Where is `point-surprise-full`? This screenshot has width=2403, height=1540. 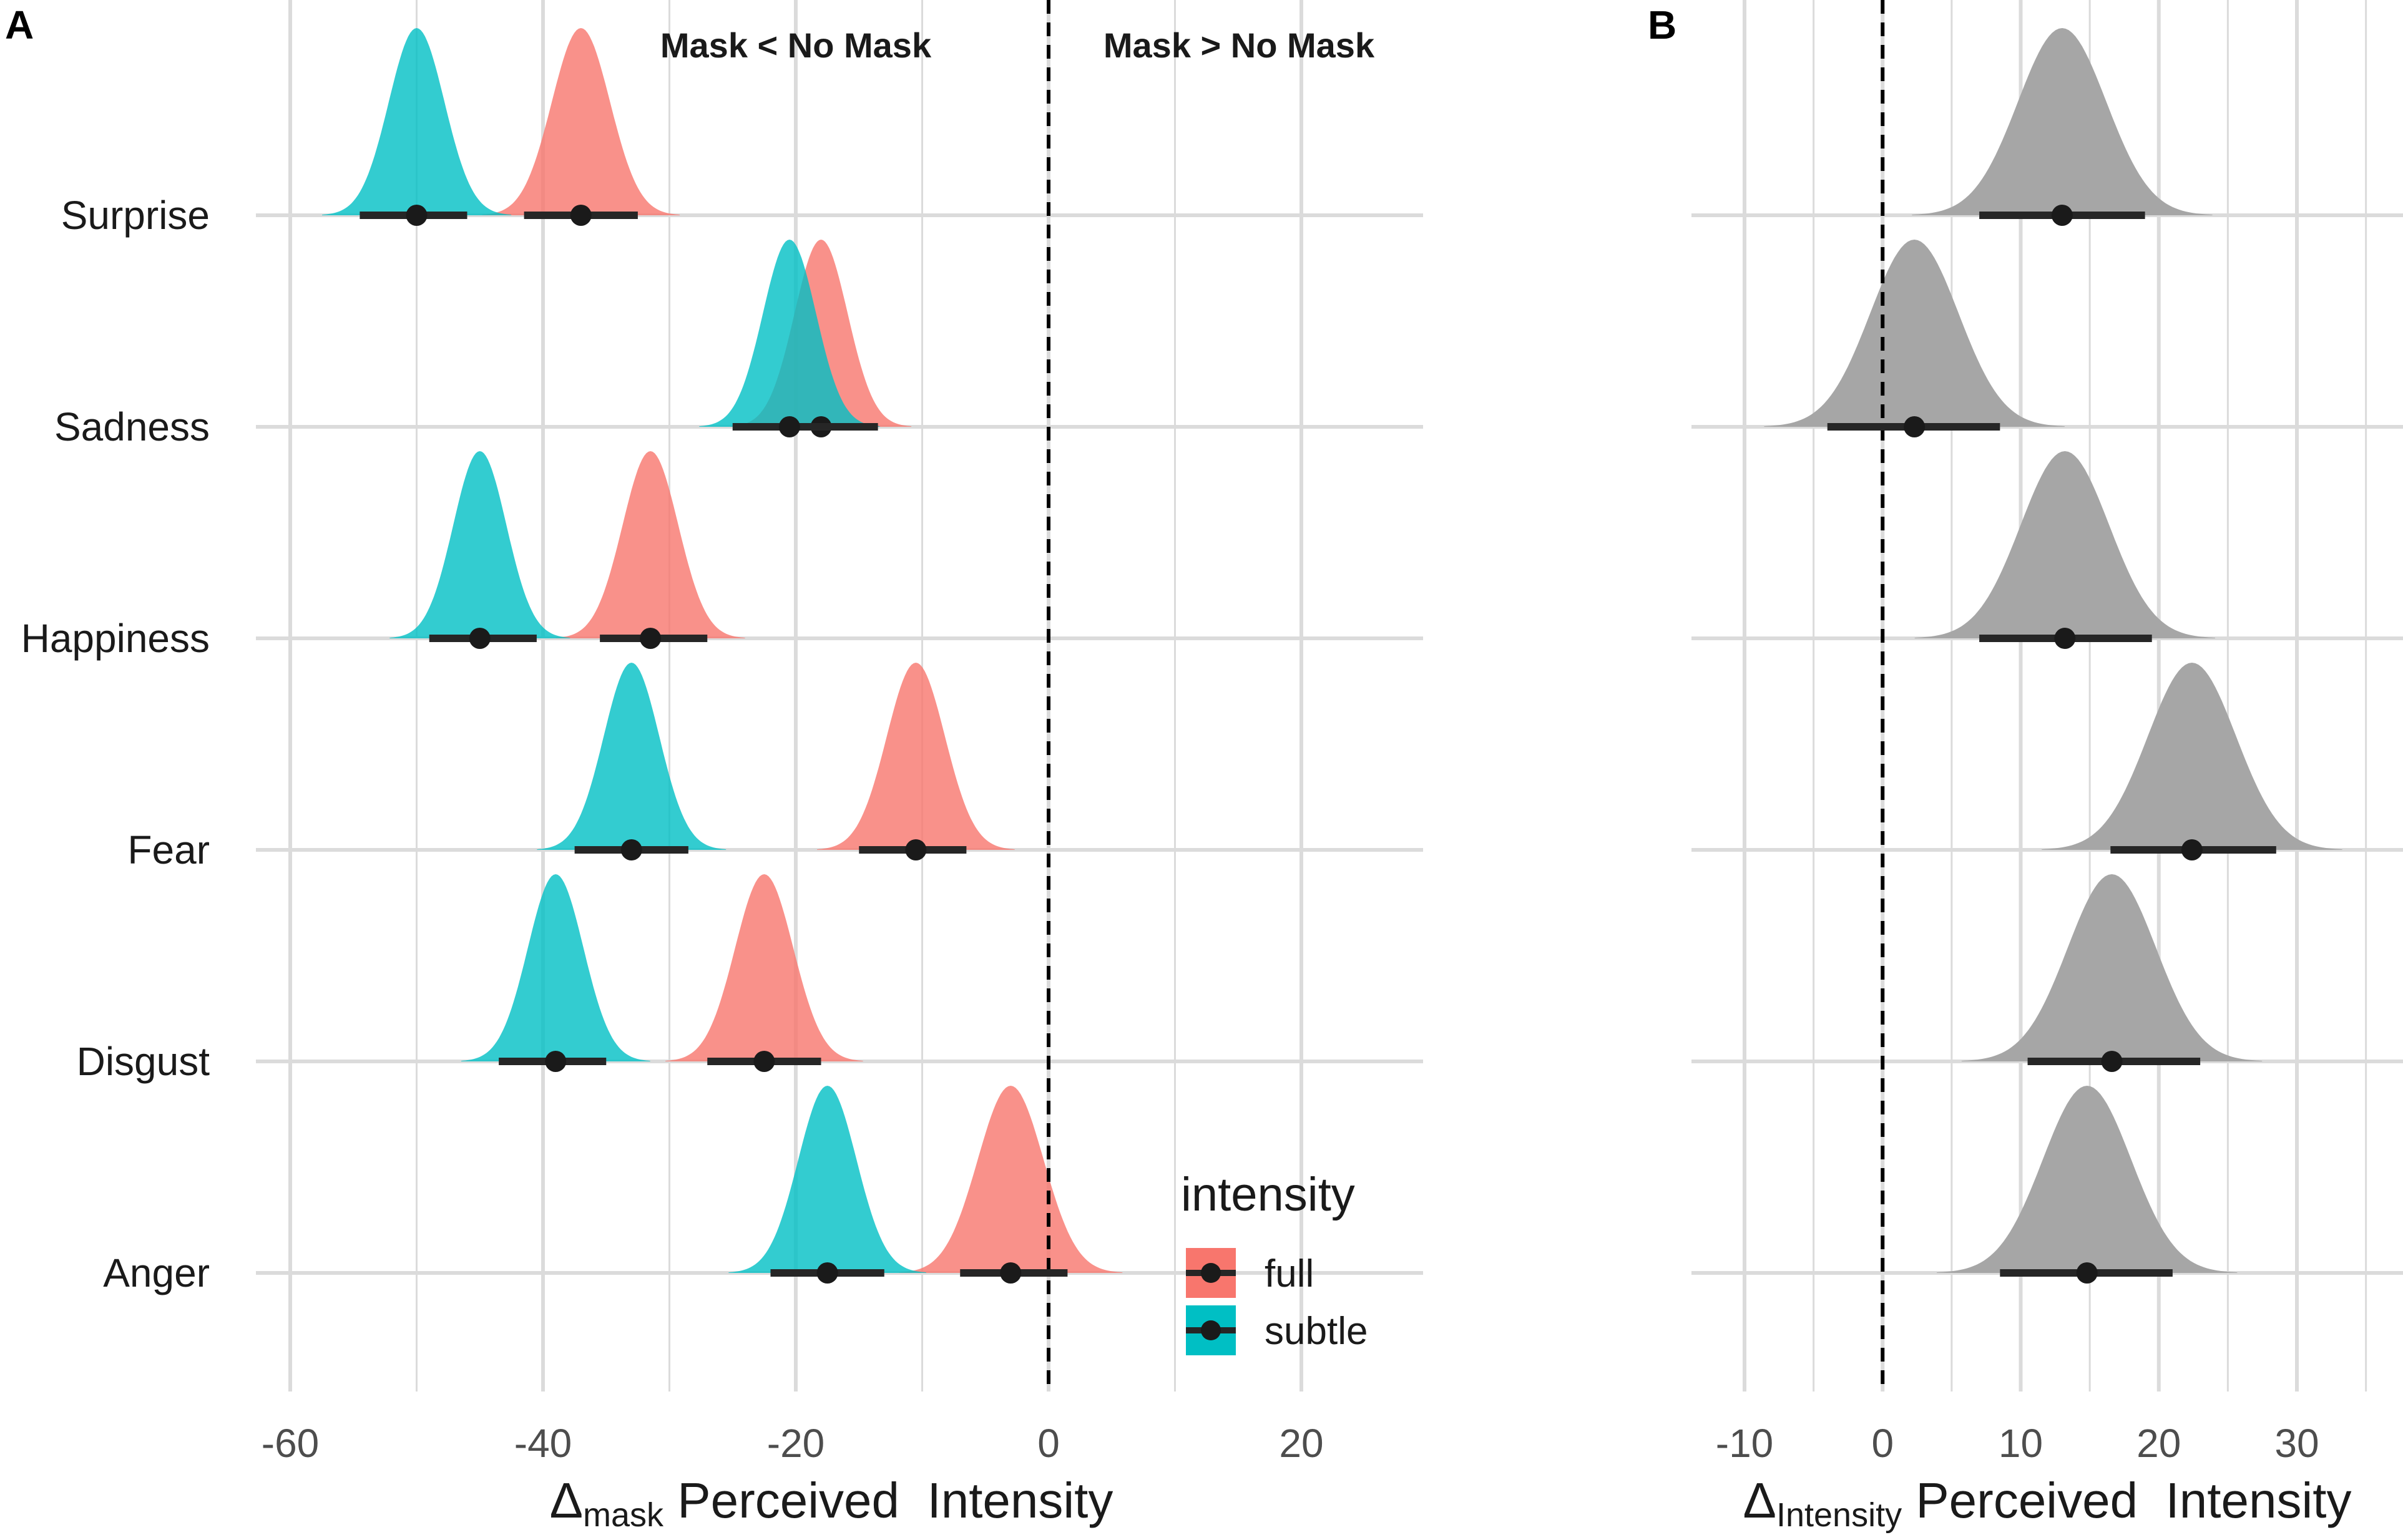 point-surprise-full is located at coordinates (581, 215).